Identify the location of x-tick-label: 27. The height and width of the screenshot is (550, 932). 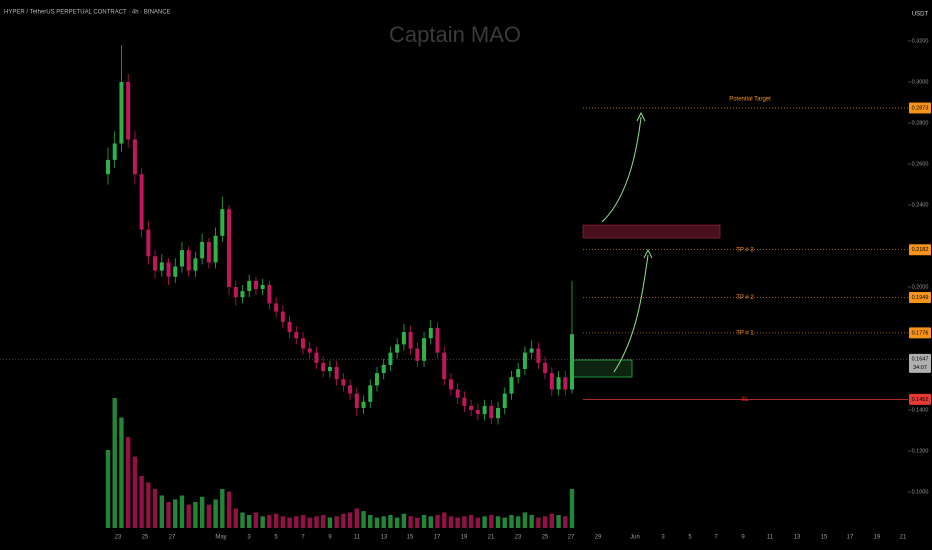
(172, 538).